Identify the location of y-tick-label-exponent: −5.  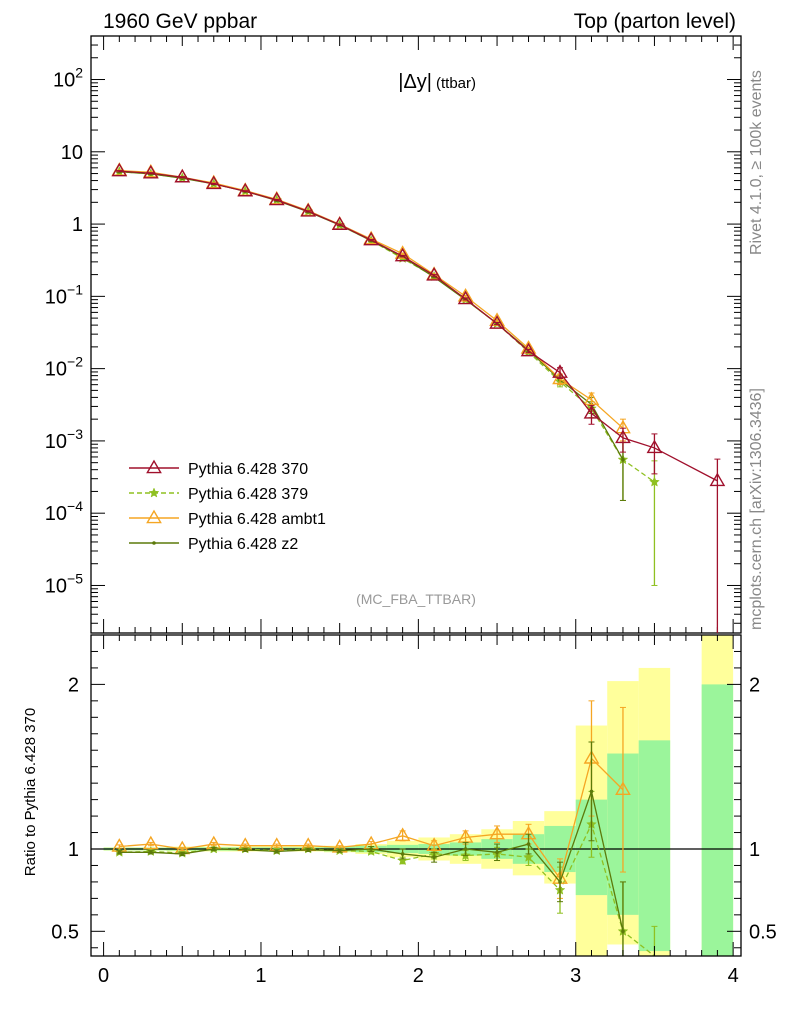
(75, 578).